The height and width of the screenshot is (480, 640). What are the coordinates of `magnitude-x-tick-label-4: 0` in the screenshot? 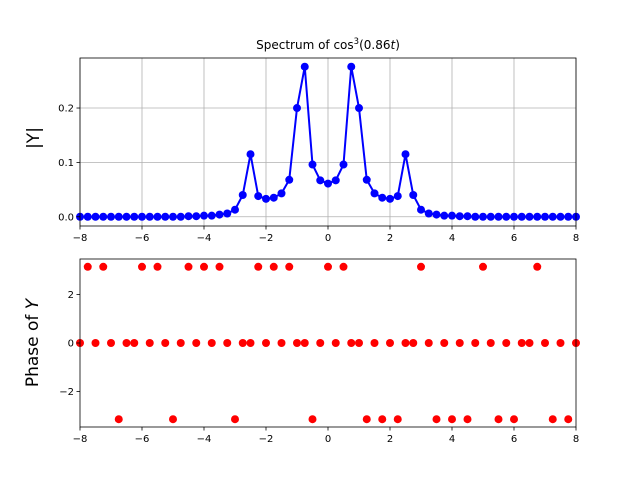 It's located at (328, 238).